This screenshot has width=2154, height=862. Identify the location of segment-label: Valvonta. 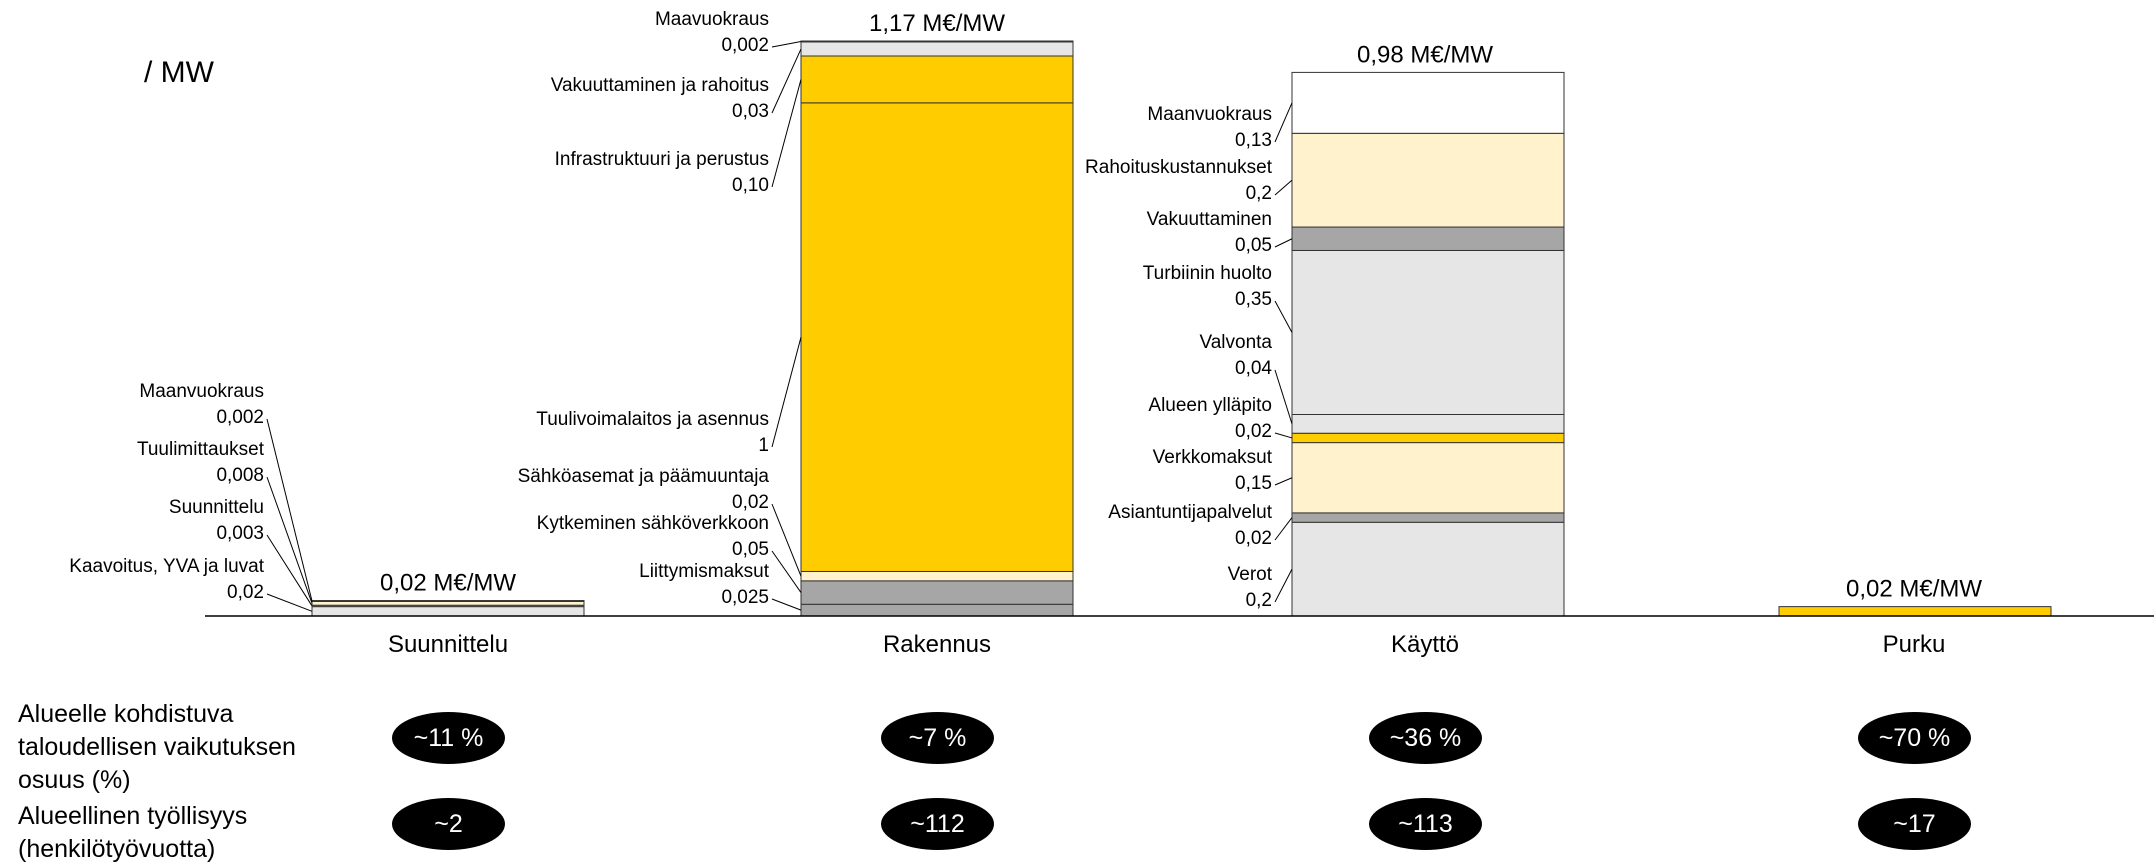
(1235, 342).